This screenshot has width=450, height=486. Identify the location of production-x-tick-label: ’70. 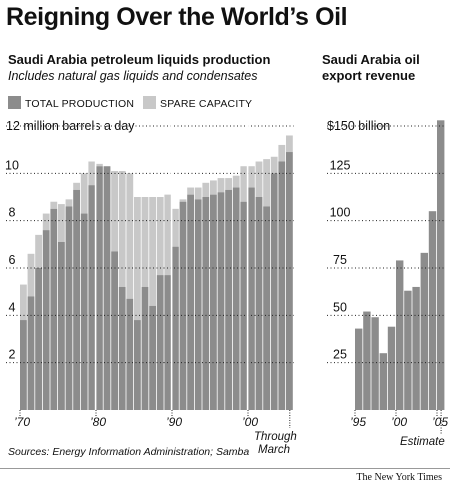
(22, 422).